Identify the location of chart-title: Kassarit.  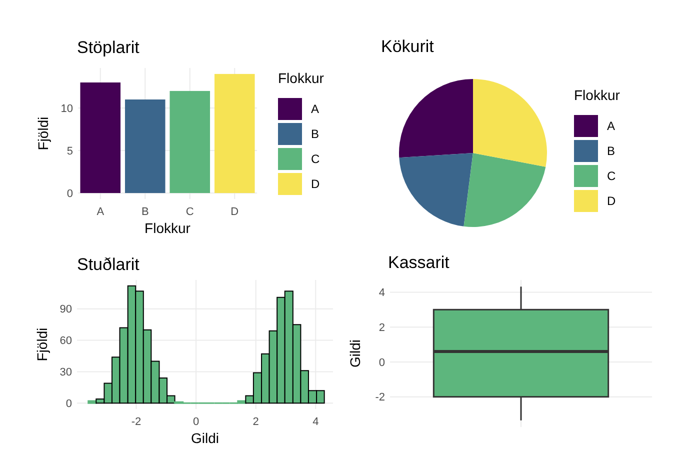
(419, 262).